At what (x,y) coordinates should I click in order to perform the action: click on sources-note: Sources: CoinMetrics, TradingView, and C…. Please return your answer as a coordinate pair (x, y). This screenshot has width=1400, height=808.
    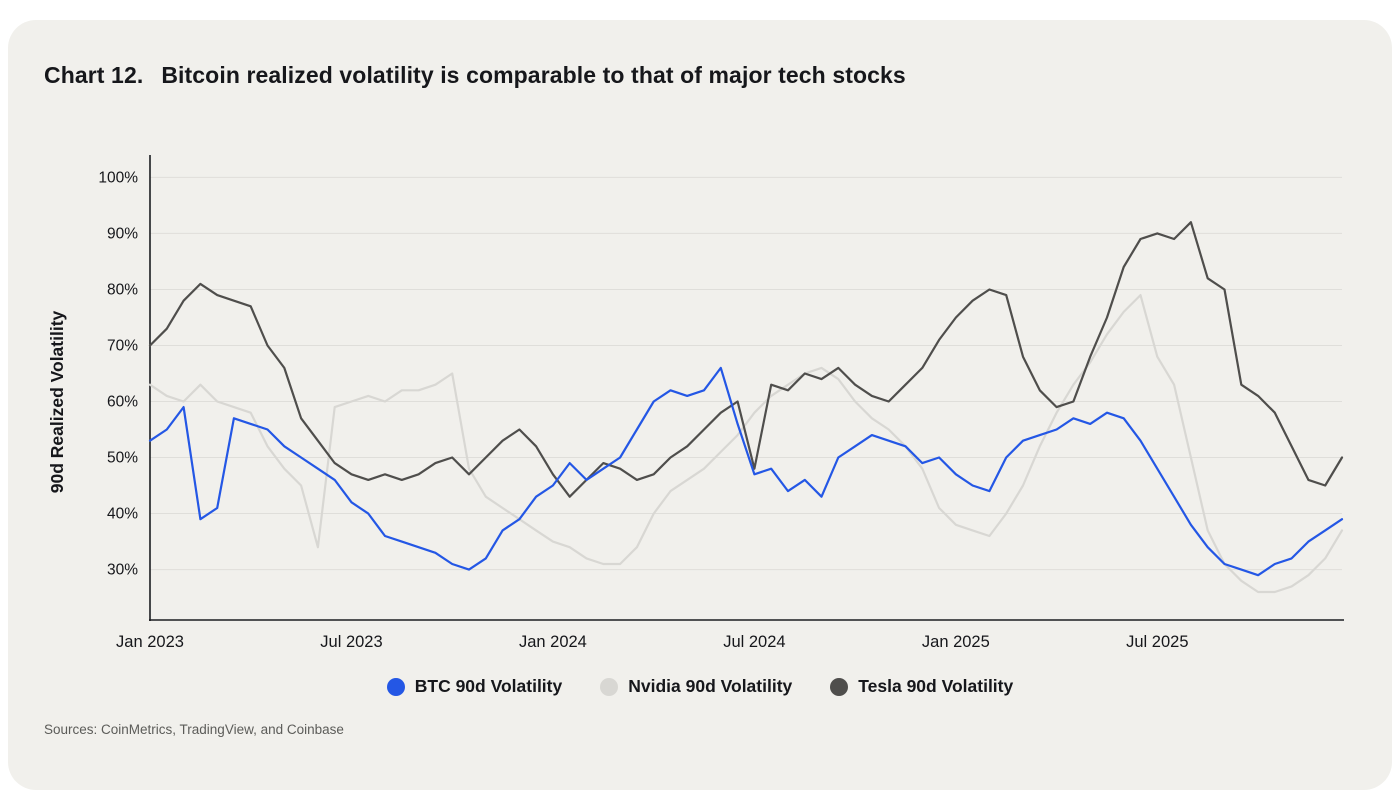
    Looking at the image, I should click on (194, 729).